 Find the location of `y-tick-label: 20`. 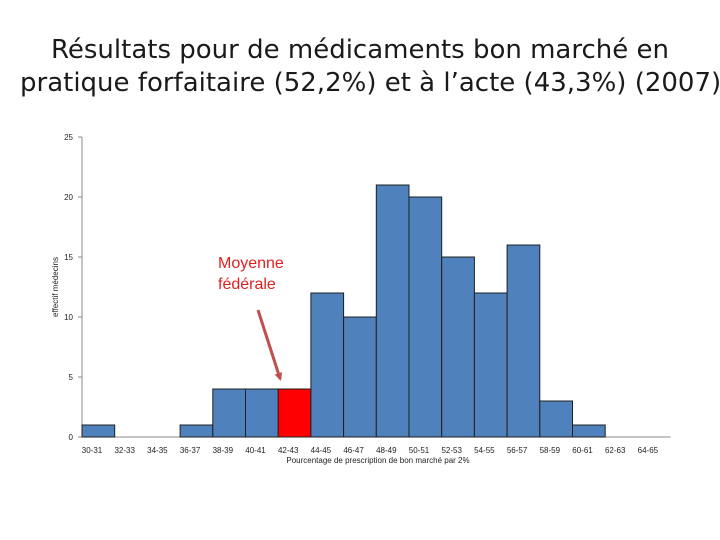

y-tick-label: 20 is located at coordinates (68, 197).